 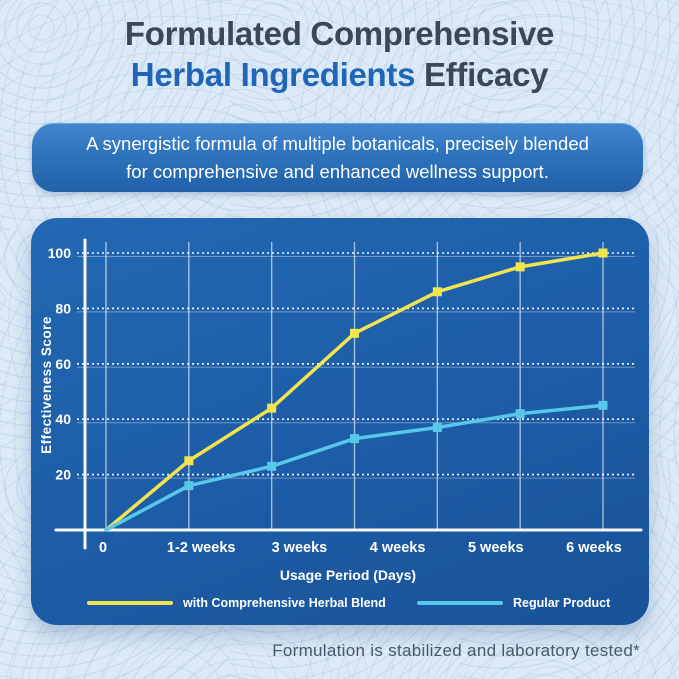 What do you see at coordinates (201, 548) in the screenshot?
I see `svg-text: 1-2 weeks` at bounding box center [201, 548].